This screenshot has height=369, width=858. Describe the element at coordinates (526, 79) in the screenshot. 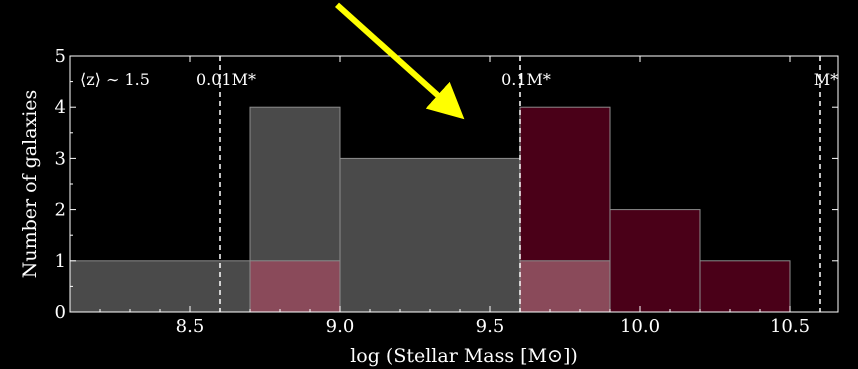

I see `reference-line-label-1: 0.1M*` at that location.